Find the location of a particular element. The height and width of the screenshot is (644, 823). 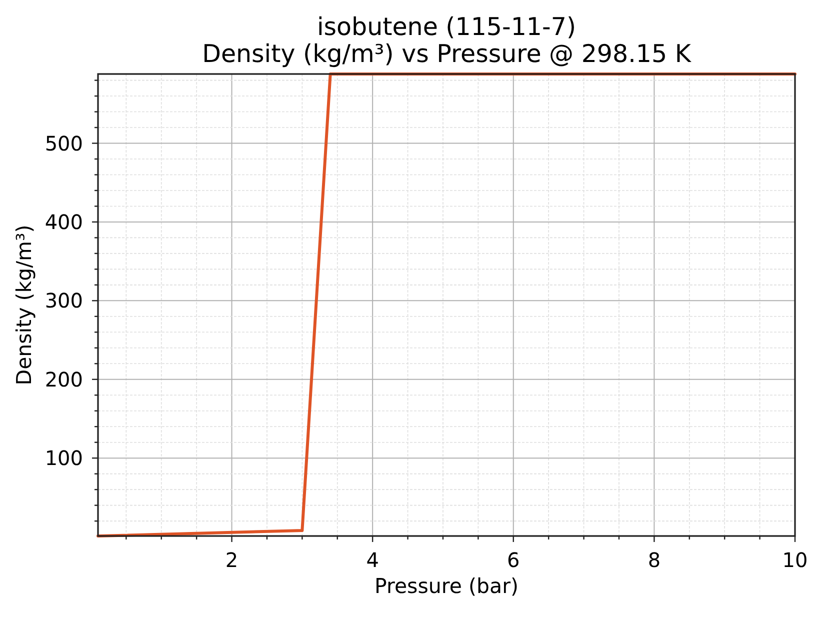

x-axis-title: Pressure (bar) is located at coordinates (446, 586).